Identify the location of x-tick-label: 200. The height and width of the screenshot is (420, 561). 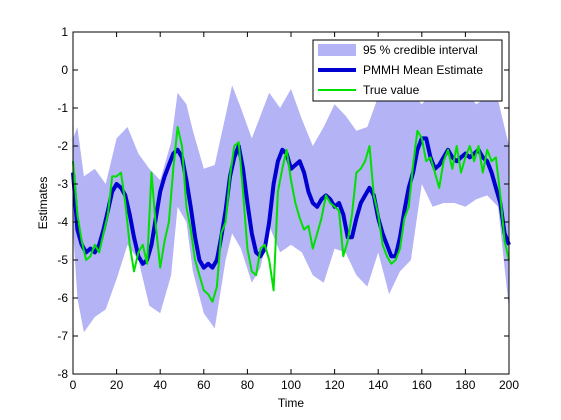
(509, 385).